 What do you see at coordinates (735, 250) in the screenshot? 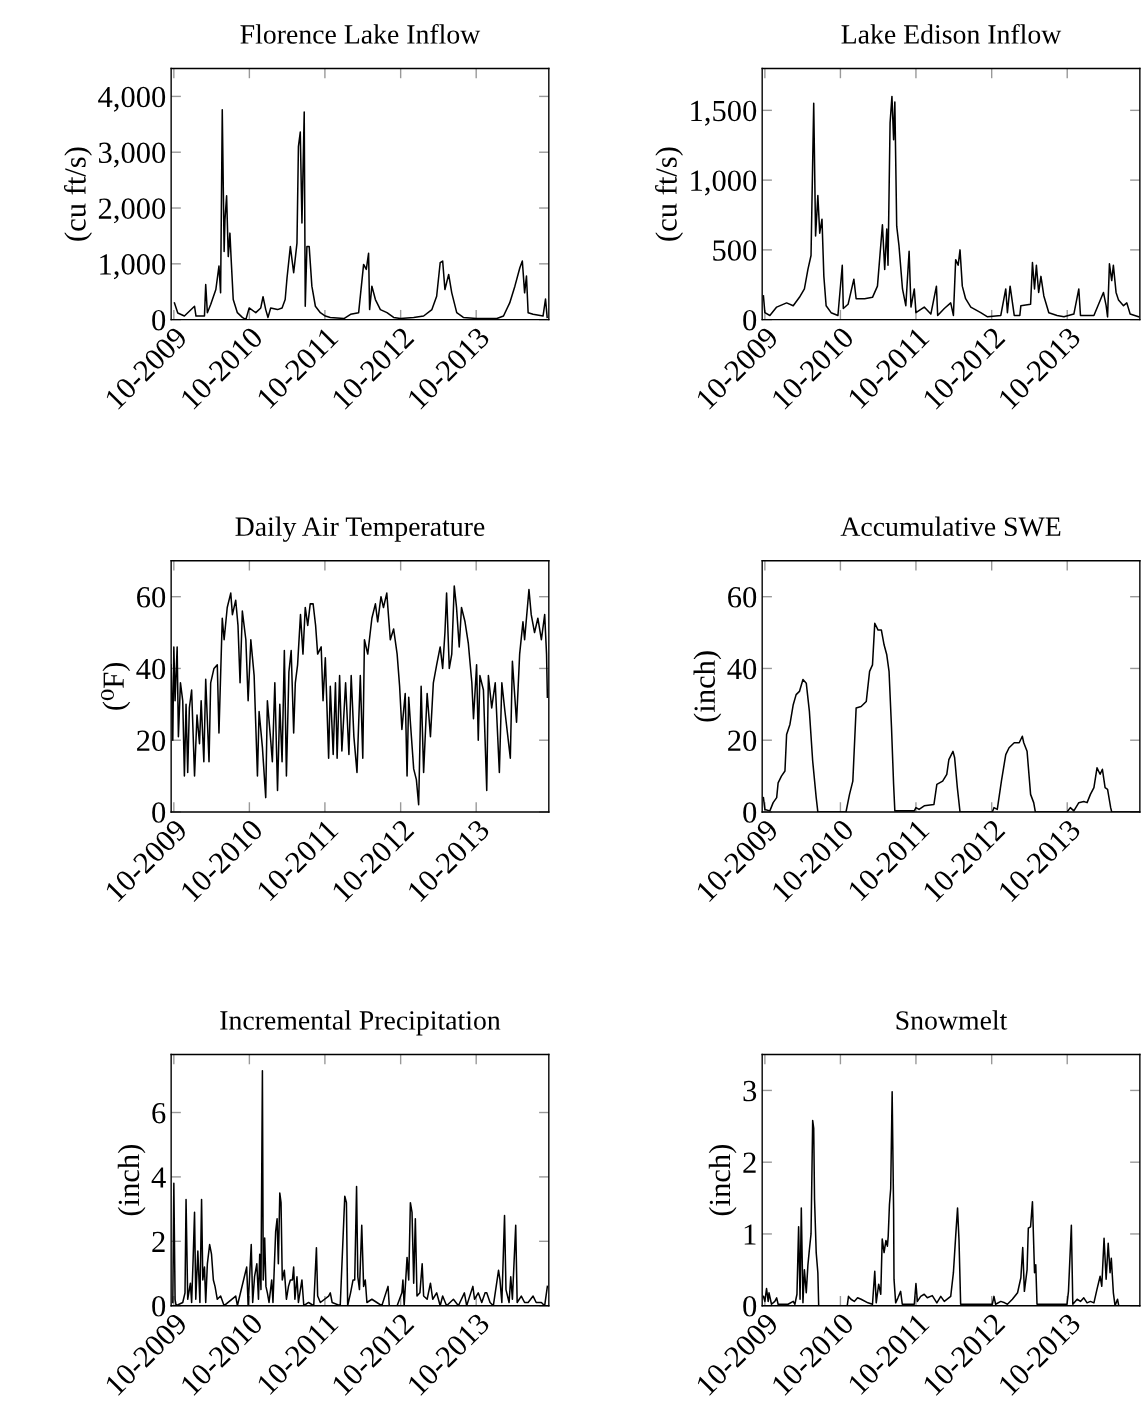
I see `y-tick-label: 500` at bounding box center [735, 250].